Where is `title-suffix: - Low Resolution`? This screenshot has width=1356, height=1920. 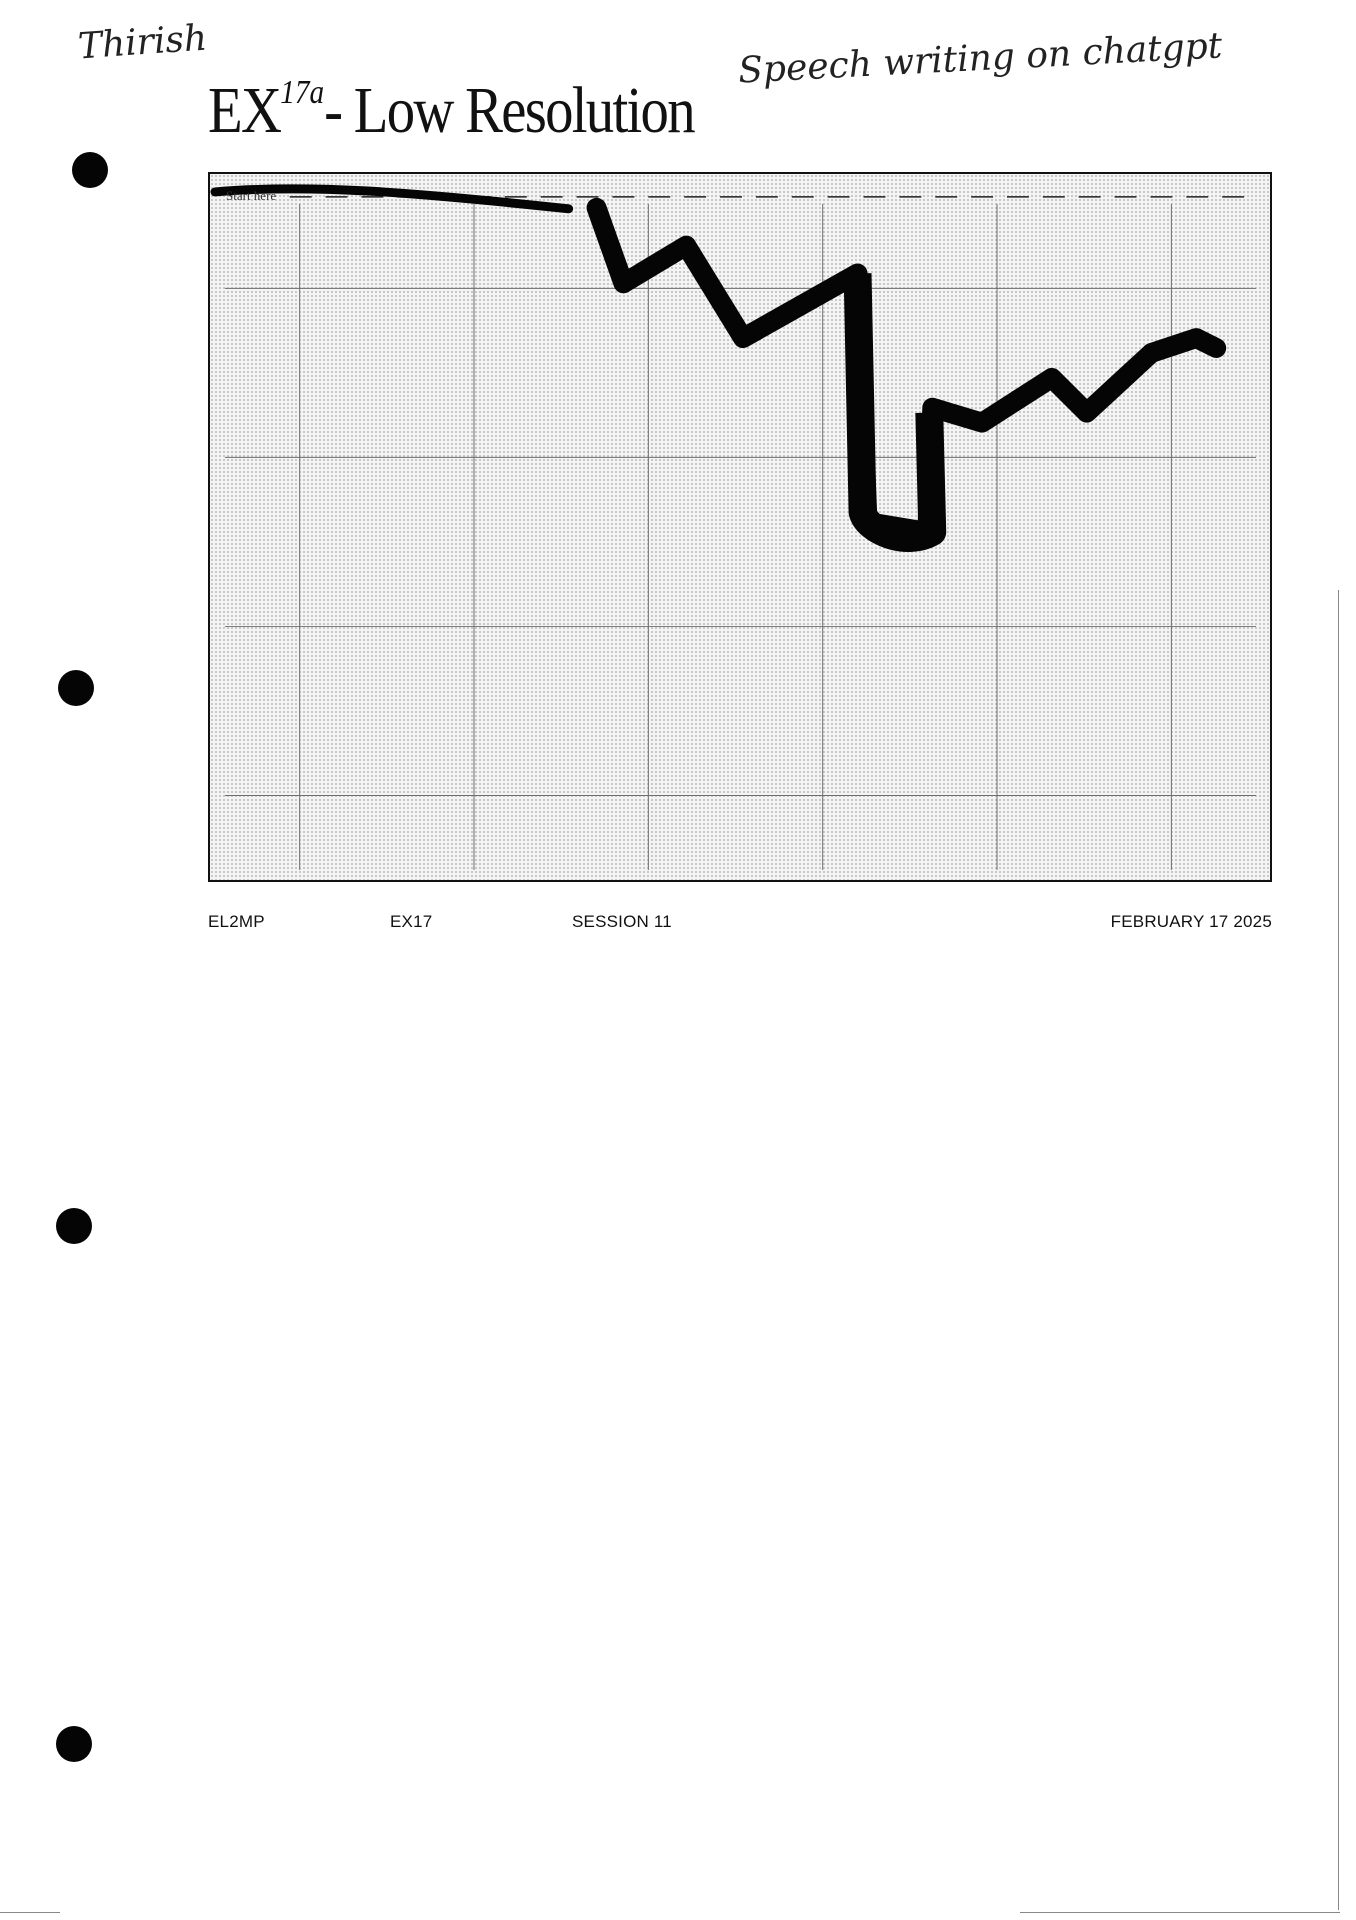 title-suffix: - Low Resolution is located at coordinates (509, 110).